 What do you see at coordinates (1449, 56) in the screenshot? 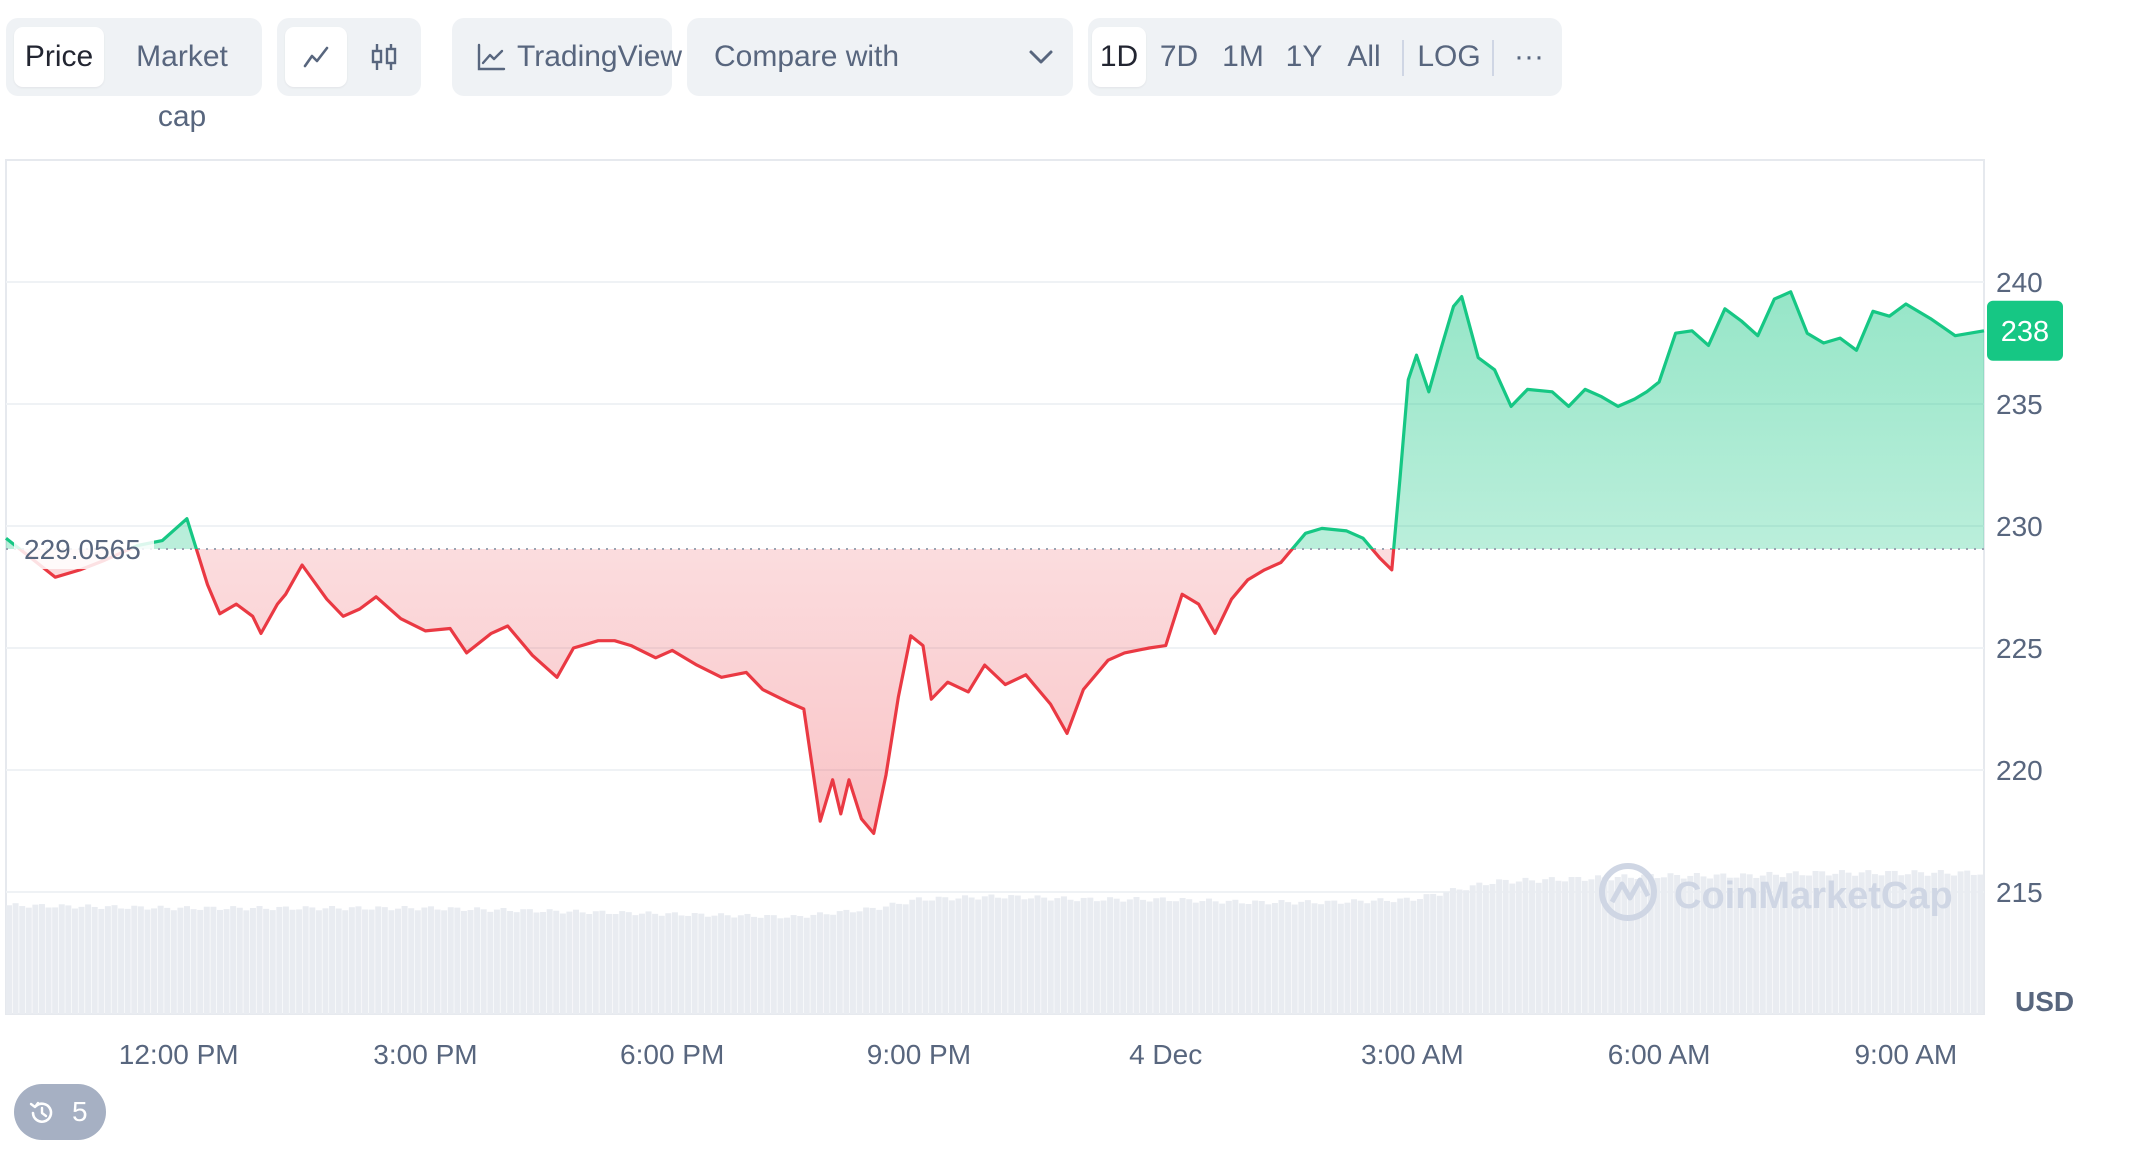
I see `log-scale-button: LOG` at bounding box center [1449, 56].